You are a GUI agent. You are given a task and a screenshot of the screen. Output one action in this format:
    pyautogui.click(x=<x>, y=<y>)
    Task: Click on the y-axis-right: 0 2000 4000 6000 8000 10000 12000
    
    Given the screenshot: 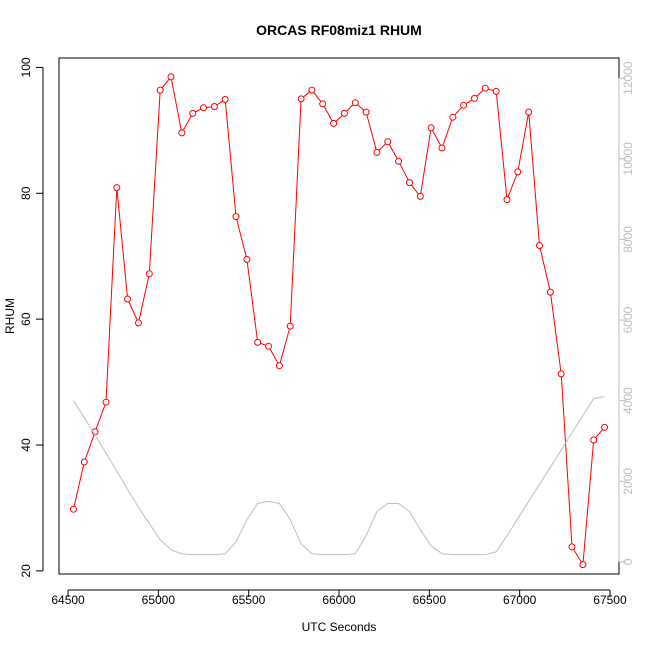 What is the action you would take?
    pyautogui.click(x=626, y=313)
    